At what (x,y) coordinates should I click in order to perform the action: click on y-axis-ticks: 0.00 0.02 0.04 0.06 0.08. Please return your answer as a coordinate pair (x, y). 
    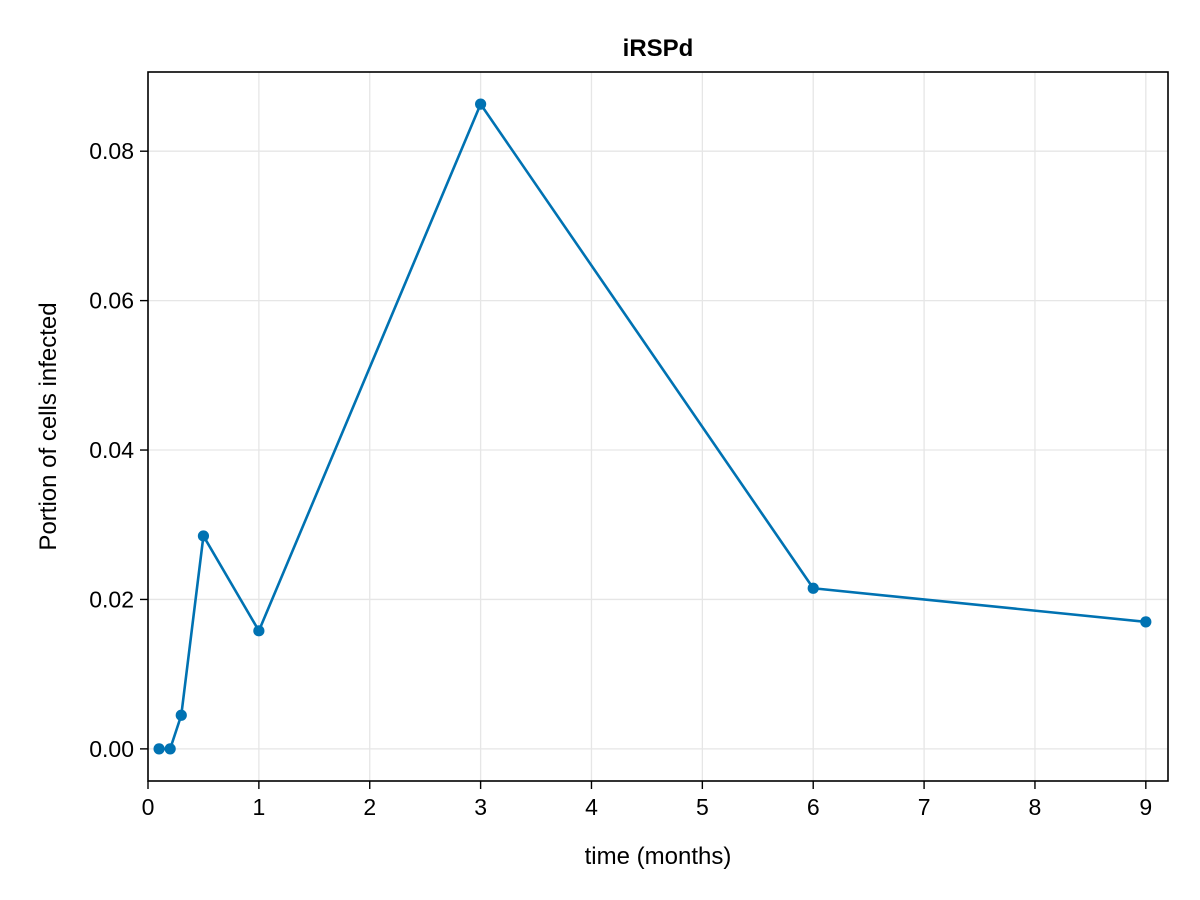
    Looking at the image, I should click on (118, 450).